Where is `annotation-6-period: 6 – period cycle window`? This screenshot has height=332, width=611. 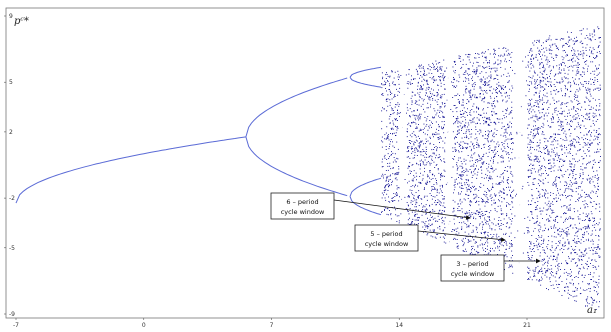
annotation-6-period: 6 – period cycle window is located at coordinates (370, 206).